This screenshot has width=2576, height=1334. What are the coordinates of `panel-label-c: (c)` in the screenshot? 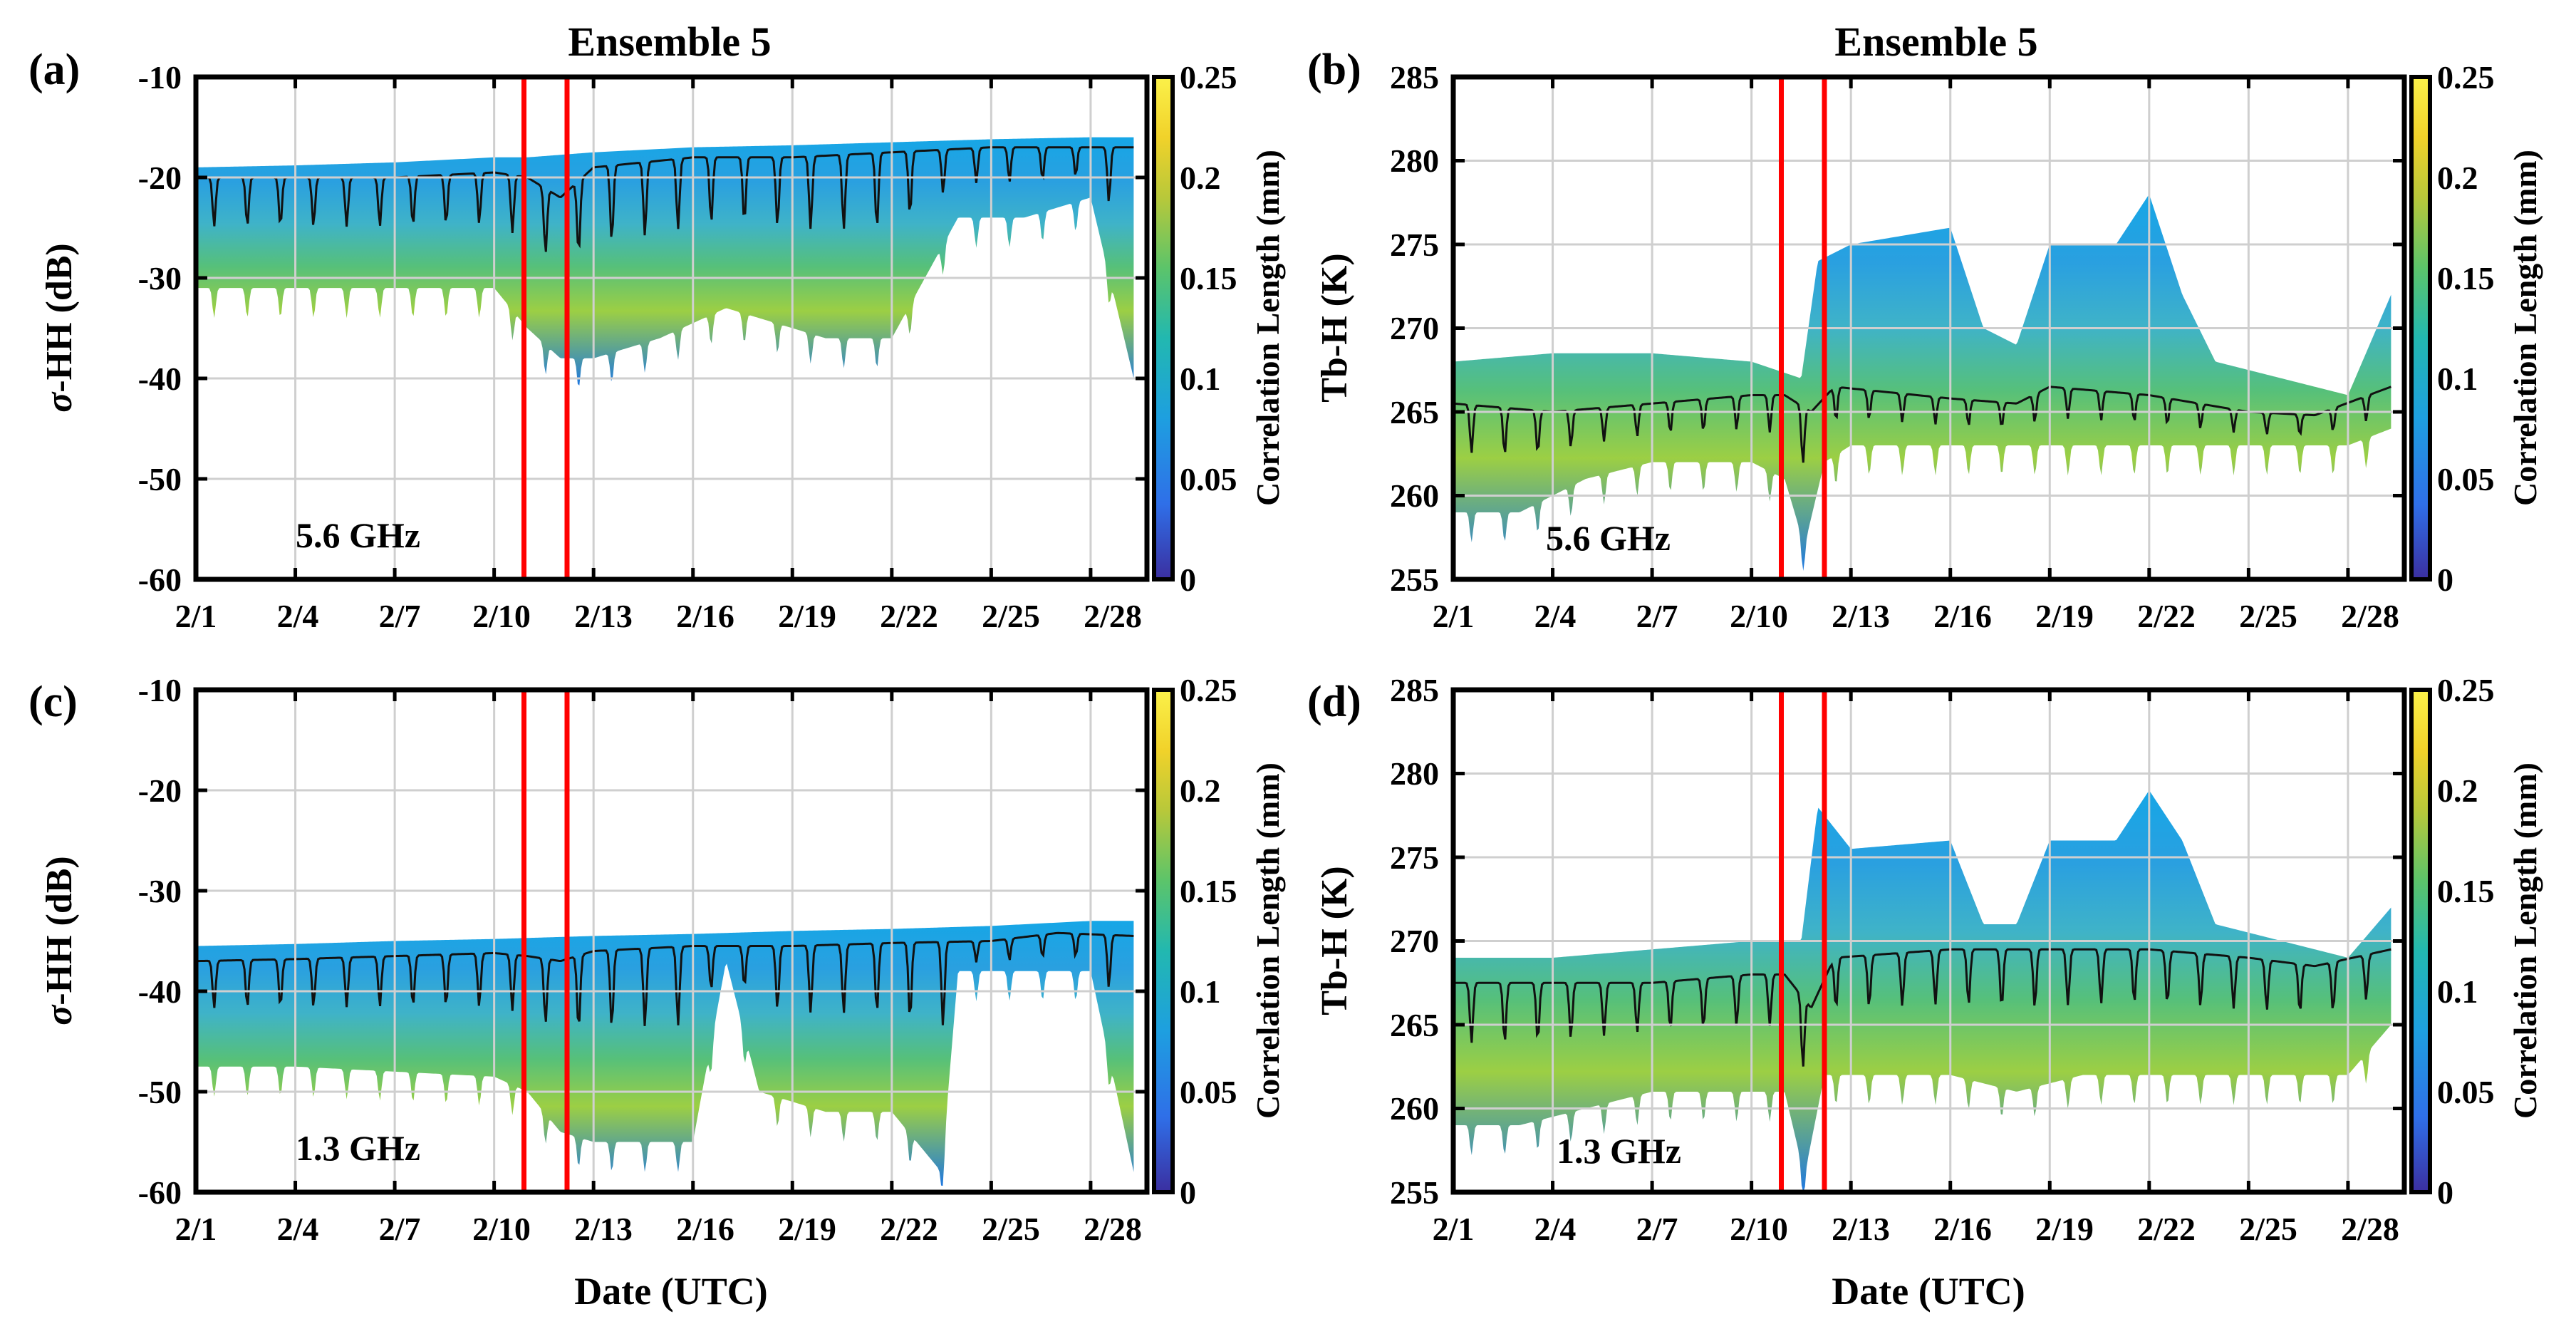 It's located at (53, 702).